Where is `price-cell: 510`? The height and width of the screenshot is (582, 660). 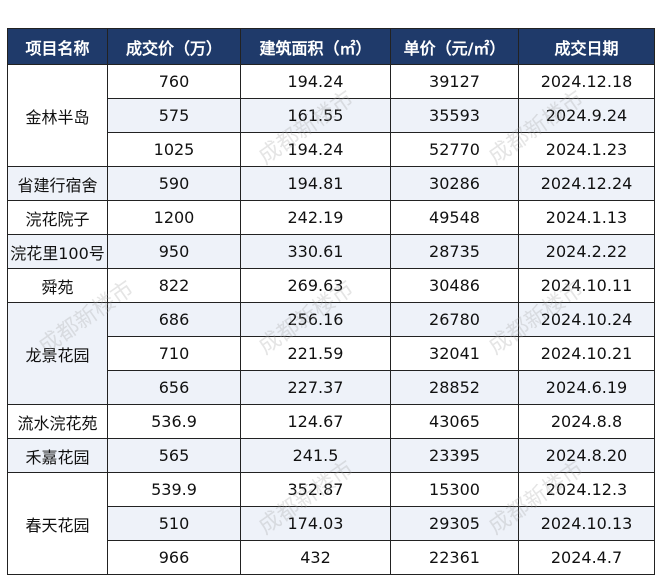
price-cell: 510 is located at coordinates (174, 523).